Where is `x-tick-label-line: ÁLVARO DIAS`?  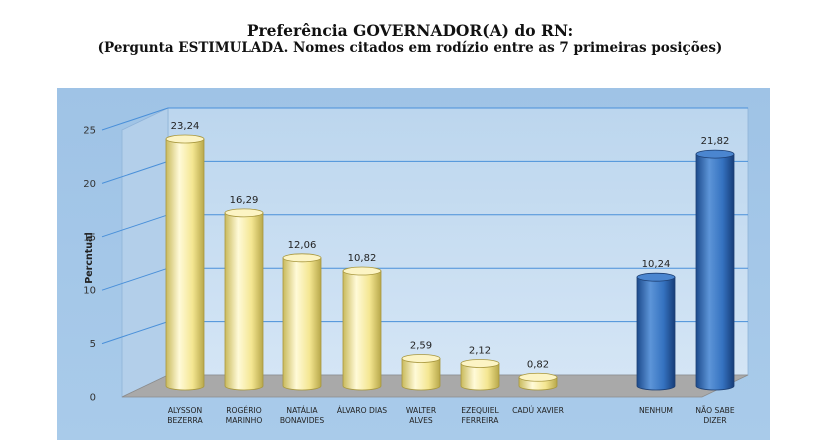
x-tick-label-line: ÁLVARO DIAS is located at coordinates (362, 410).